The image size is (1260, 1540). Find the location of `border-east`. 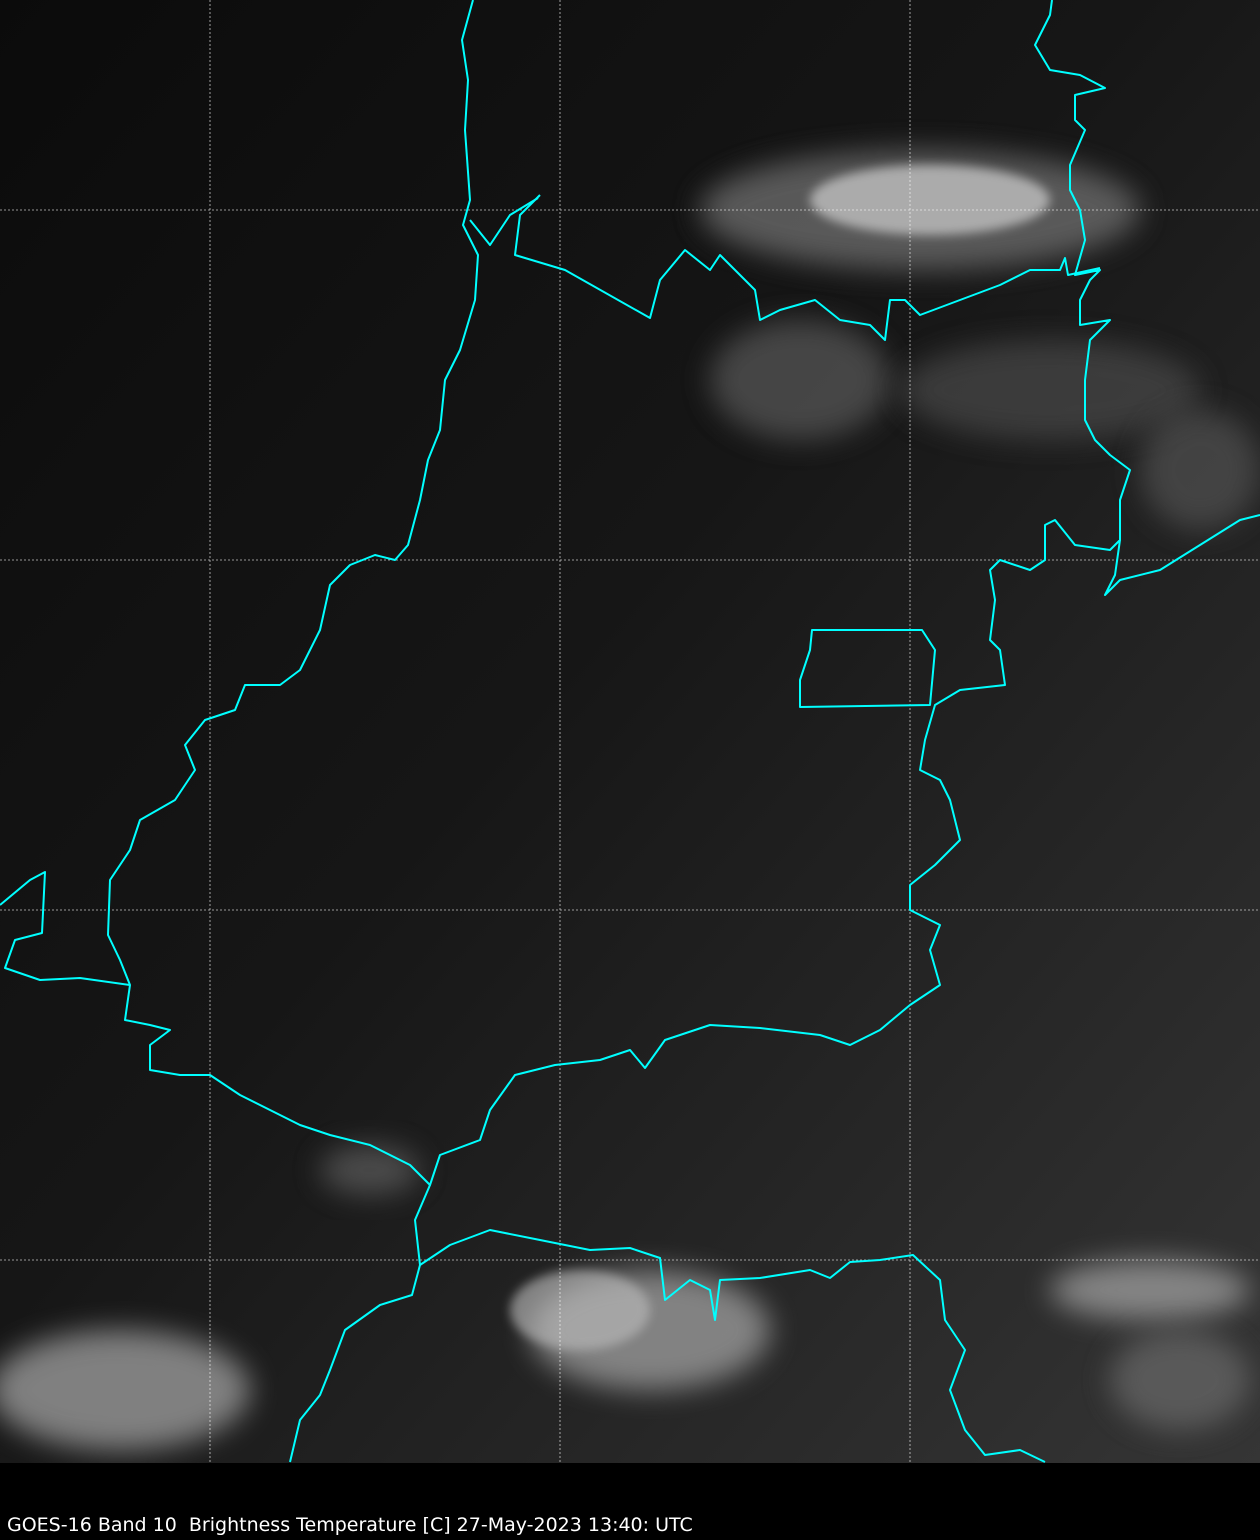

border-east is located at coordinates (1182, 555).